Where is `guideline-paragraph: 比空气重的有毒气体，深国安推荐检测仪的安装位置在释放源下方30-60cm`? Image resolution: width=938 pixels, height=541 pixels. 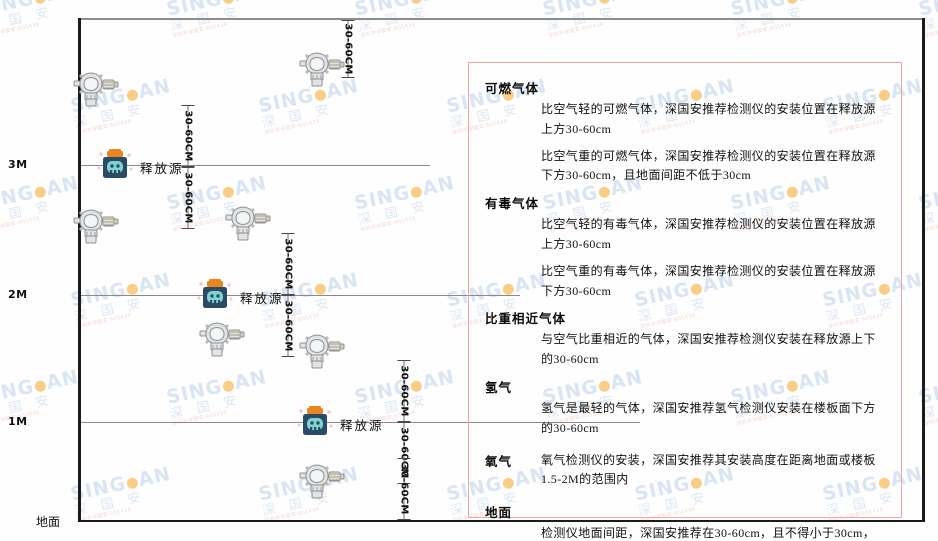
guideline-paragraph: 比空气重的有毒气体，深国安推荐检测仪的安装位置在释放源下方30-60cm is located at coordinates (708, 280).